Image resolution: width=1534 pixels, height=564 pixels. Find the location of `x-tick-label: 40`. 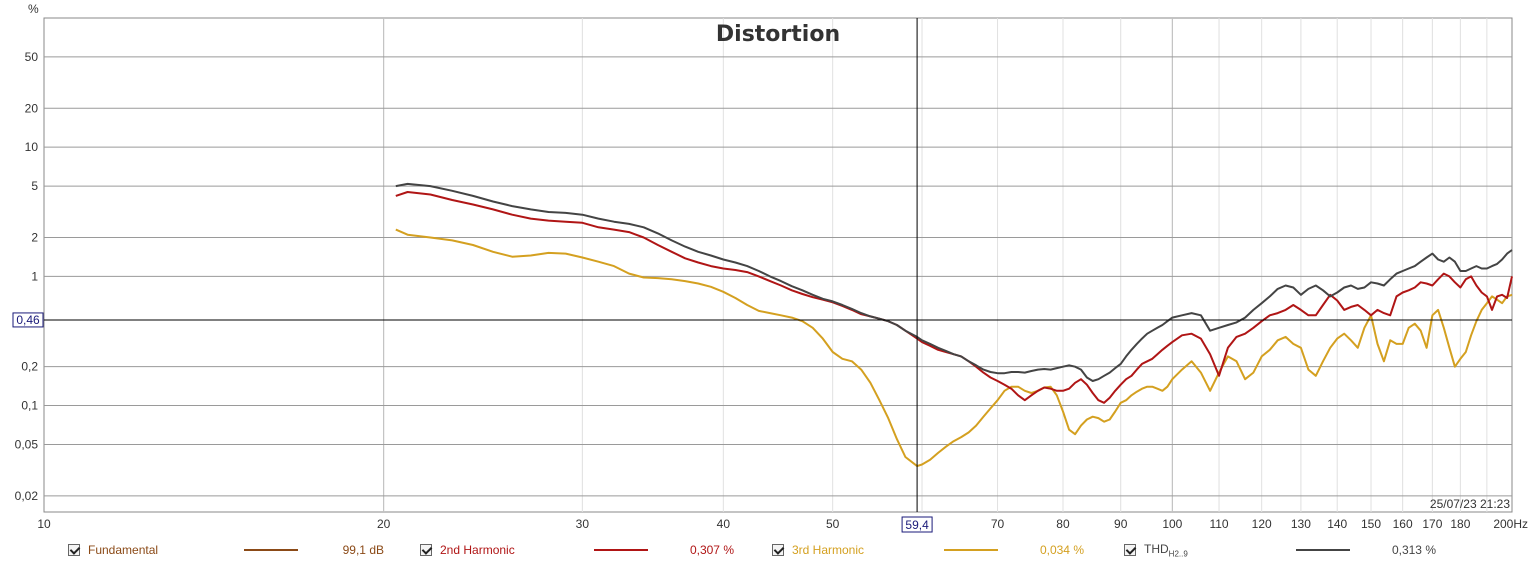

x-tick-label: 40 is located at coordinates (724, 524).